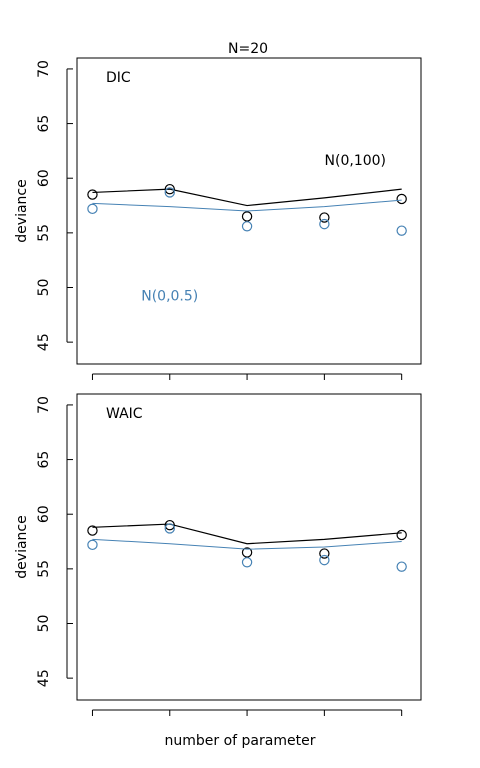 The width and height of the screenshot is (480, 768). I want to click on panel-label: DIC, so click(118, 78).